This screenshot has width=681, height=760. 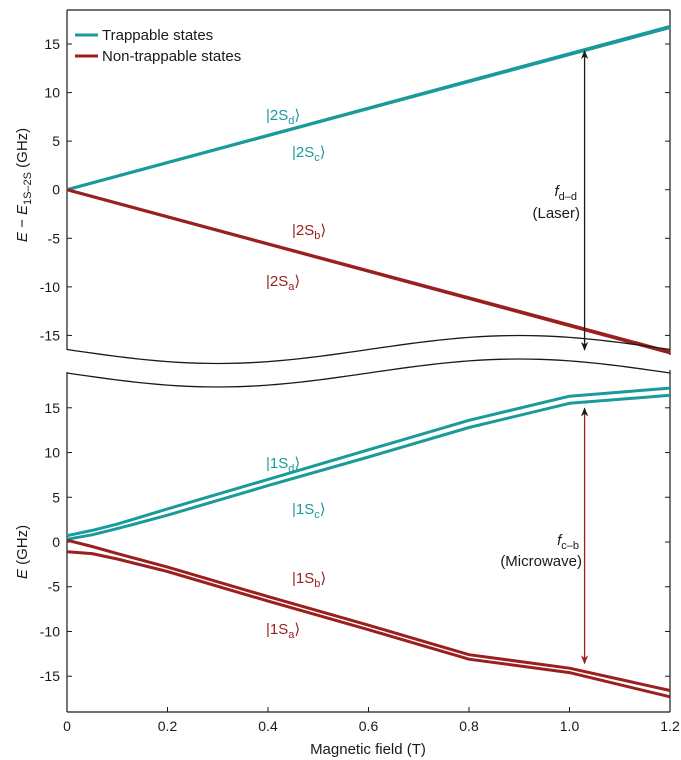 I want to click on legend-trappable-label: Trappable states, so click(x=157, y=35).